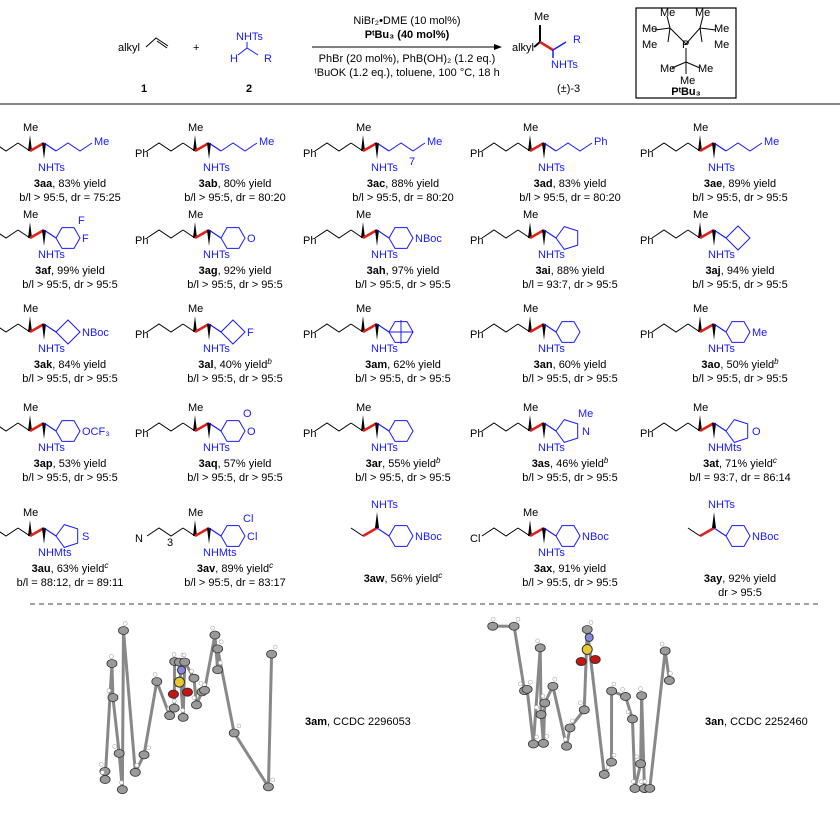  I want to click on crystal-compound-id: 3an, so click(714, 722).